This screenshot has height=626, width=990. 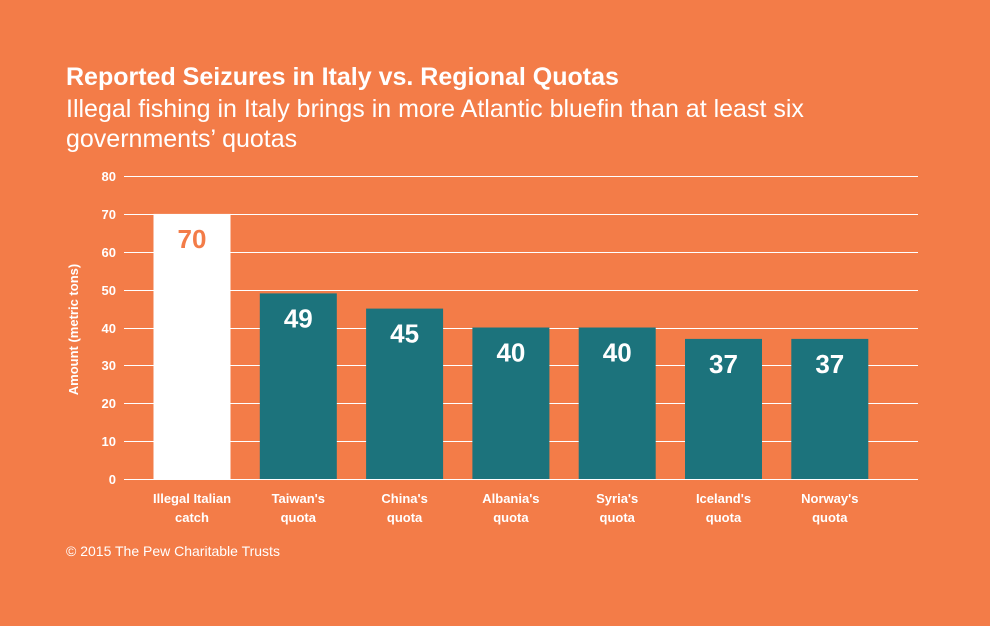 I want to click on category-label-line: Taiwan's, so click(x=298, y=498).